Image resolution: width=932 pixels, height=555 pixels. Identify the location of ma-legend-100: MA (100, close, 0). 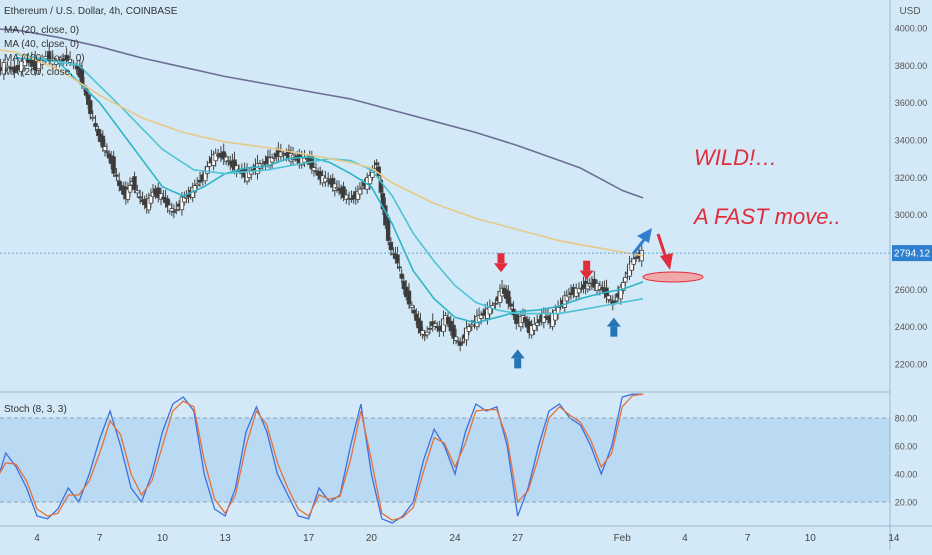
(44, 58).